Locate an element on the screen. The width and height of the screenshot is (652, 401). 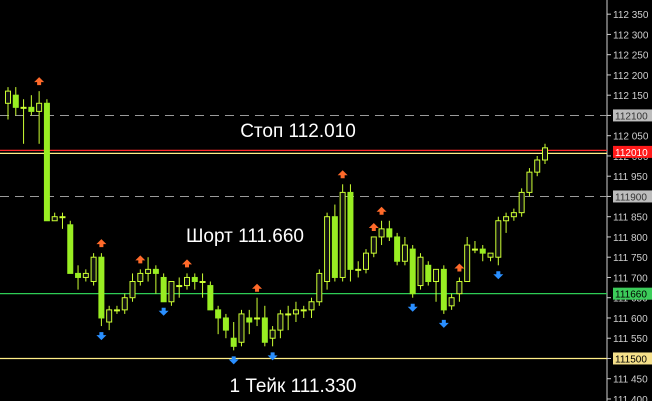
price-tick-label: 111 750 is located at coordinates (630, 258).